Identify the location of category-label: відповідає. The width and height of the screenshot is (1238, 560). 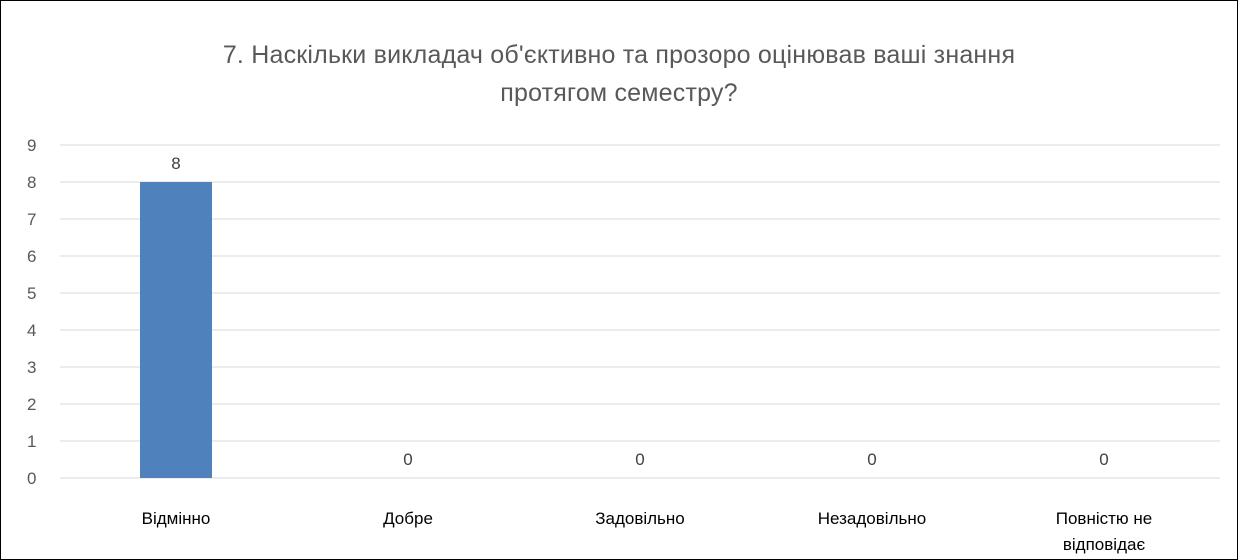
(1104, 544).